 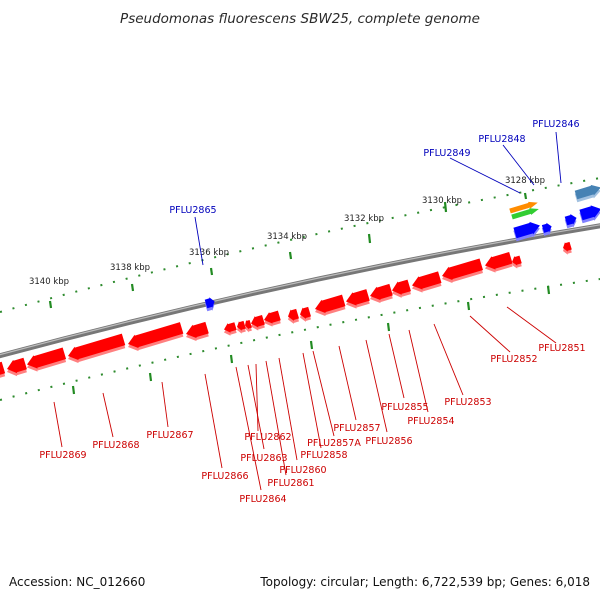 I want to click on gene-label-pflu2860: PFLU2860, so click(x=302, y=416).